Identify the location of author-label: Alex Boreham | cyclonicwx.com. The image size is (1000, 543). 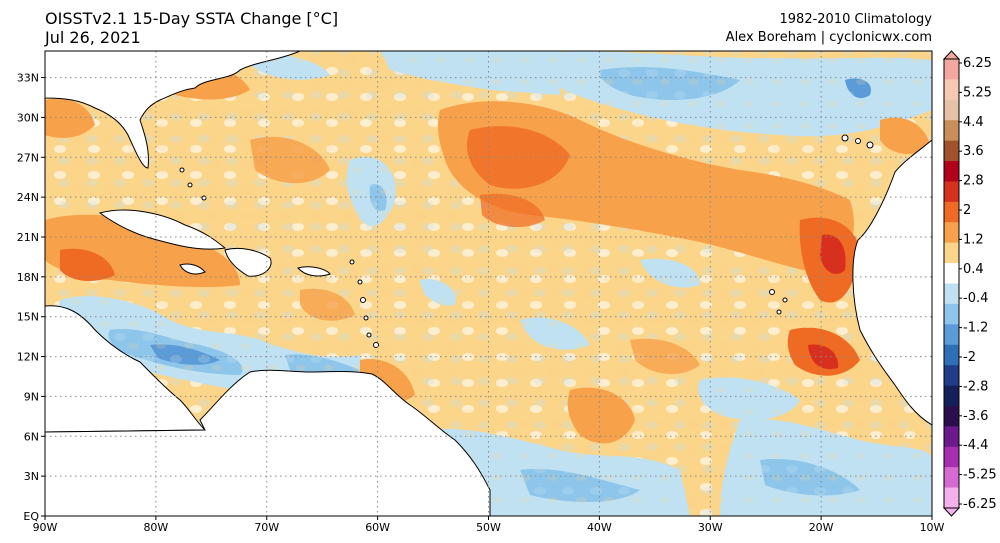
(828, 37).